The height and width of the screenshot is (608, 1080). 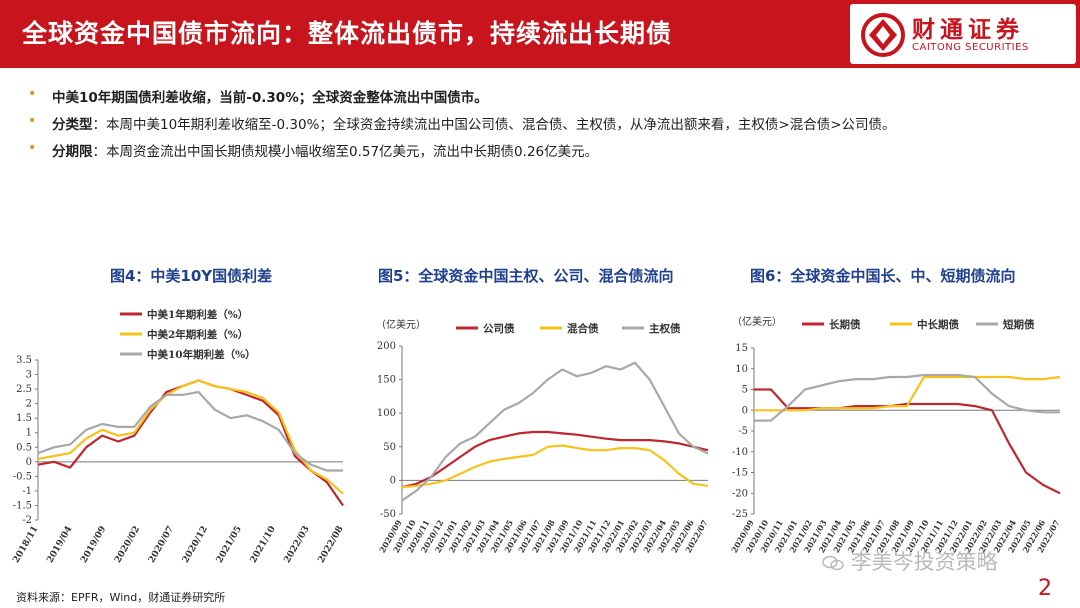 I want to click on y-tick-label: -50, so click(x=388, y=514).